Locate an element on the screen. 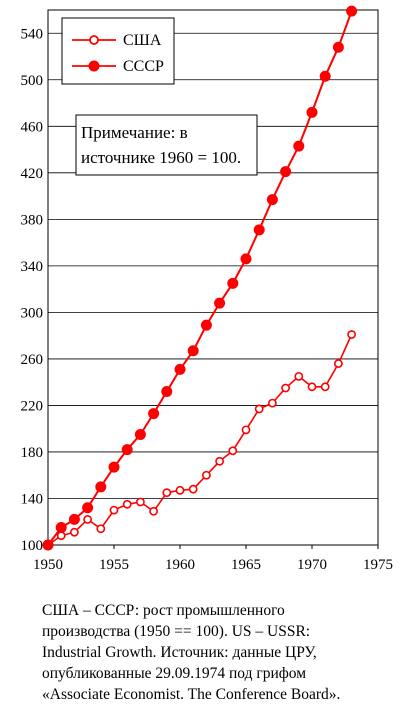 The width and height of the screenshot is (400, 708). legend-marker-usa is located at coordinates (94, 40).